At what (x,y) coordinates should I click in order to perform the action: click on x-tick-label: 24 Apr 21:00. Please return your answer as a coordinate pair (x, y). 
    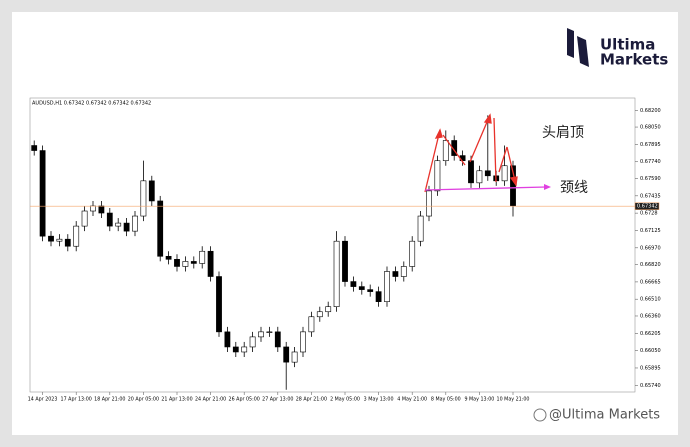
    Looking at the image, I should click on (210, 400).